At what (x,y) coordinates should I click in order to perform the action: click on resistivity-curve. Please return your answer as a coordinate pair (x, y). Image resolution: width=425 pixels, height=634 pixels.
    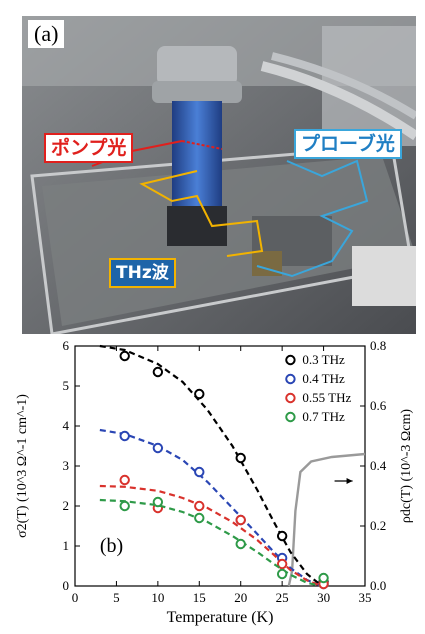
    Looking at the image, I should click on (326, 519).